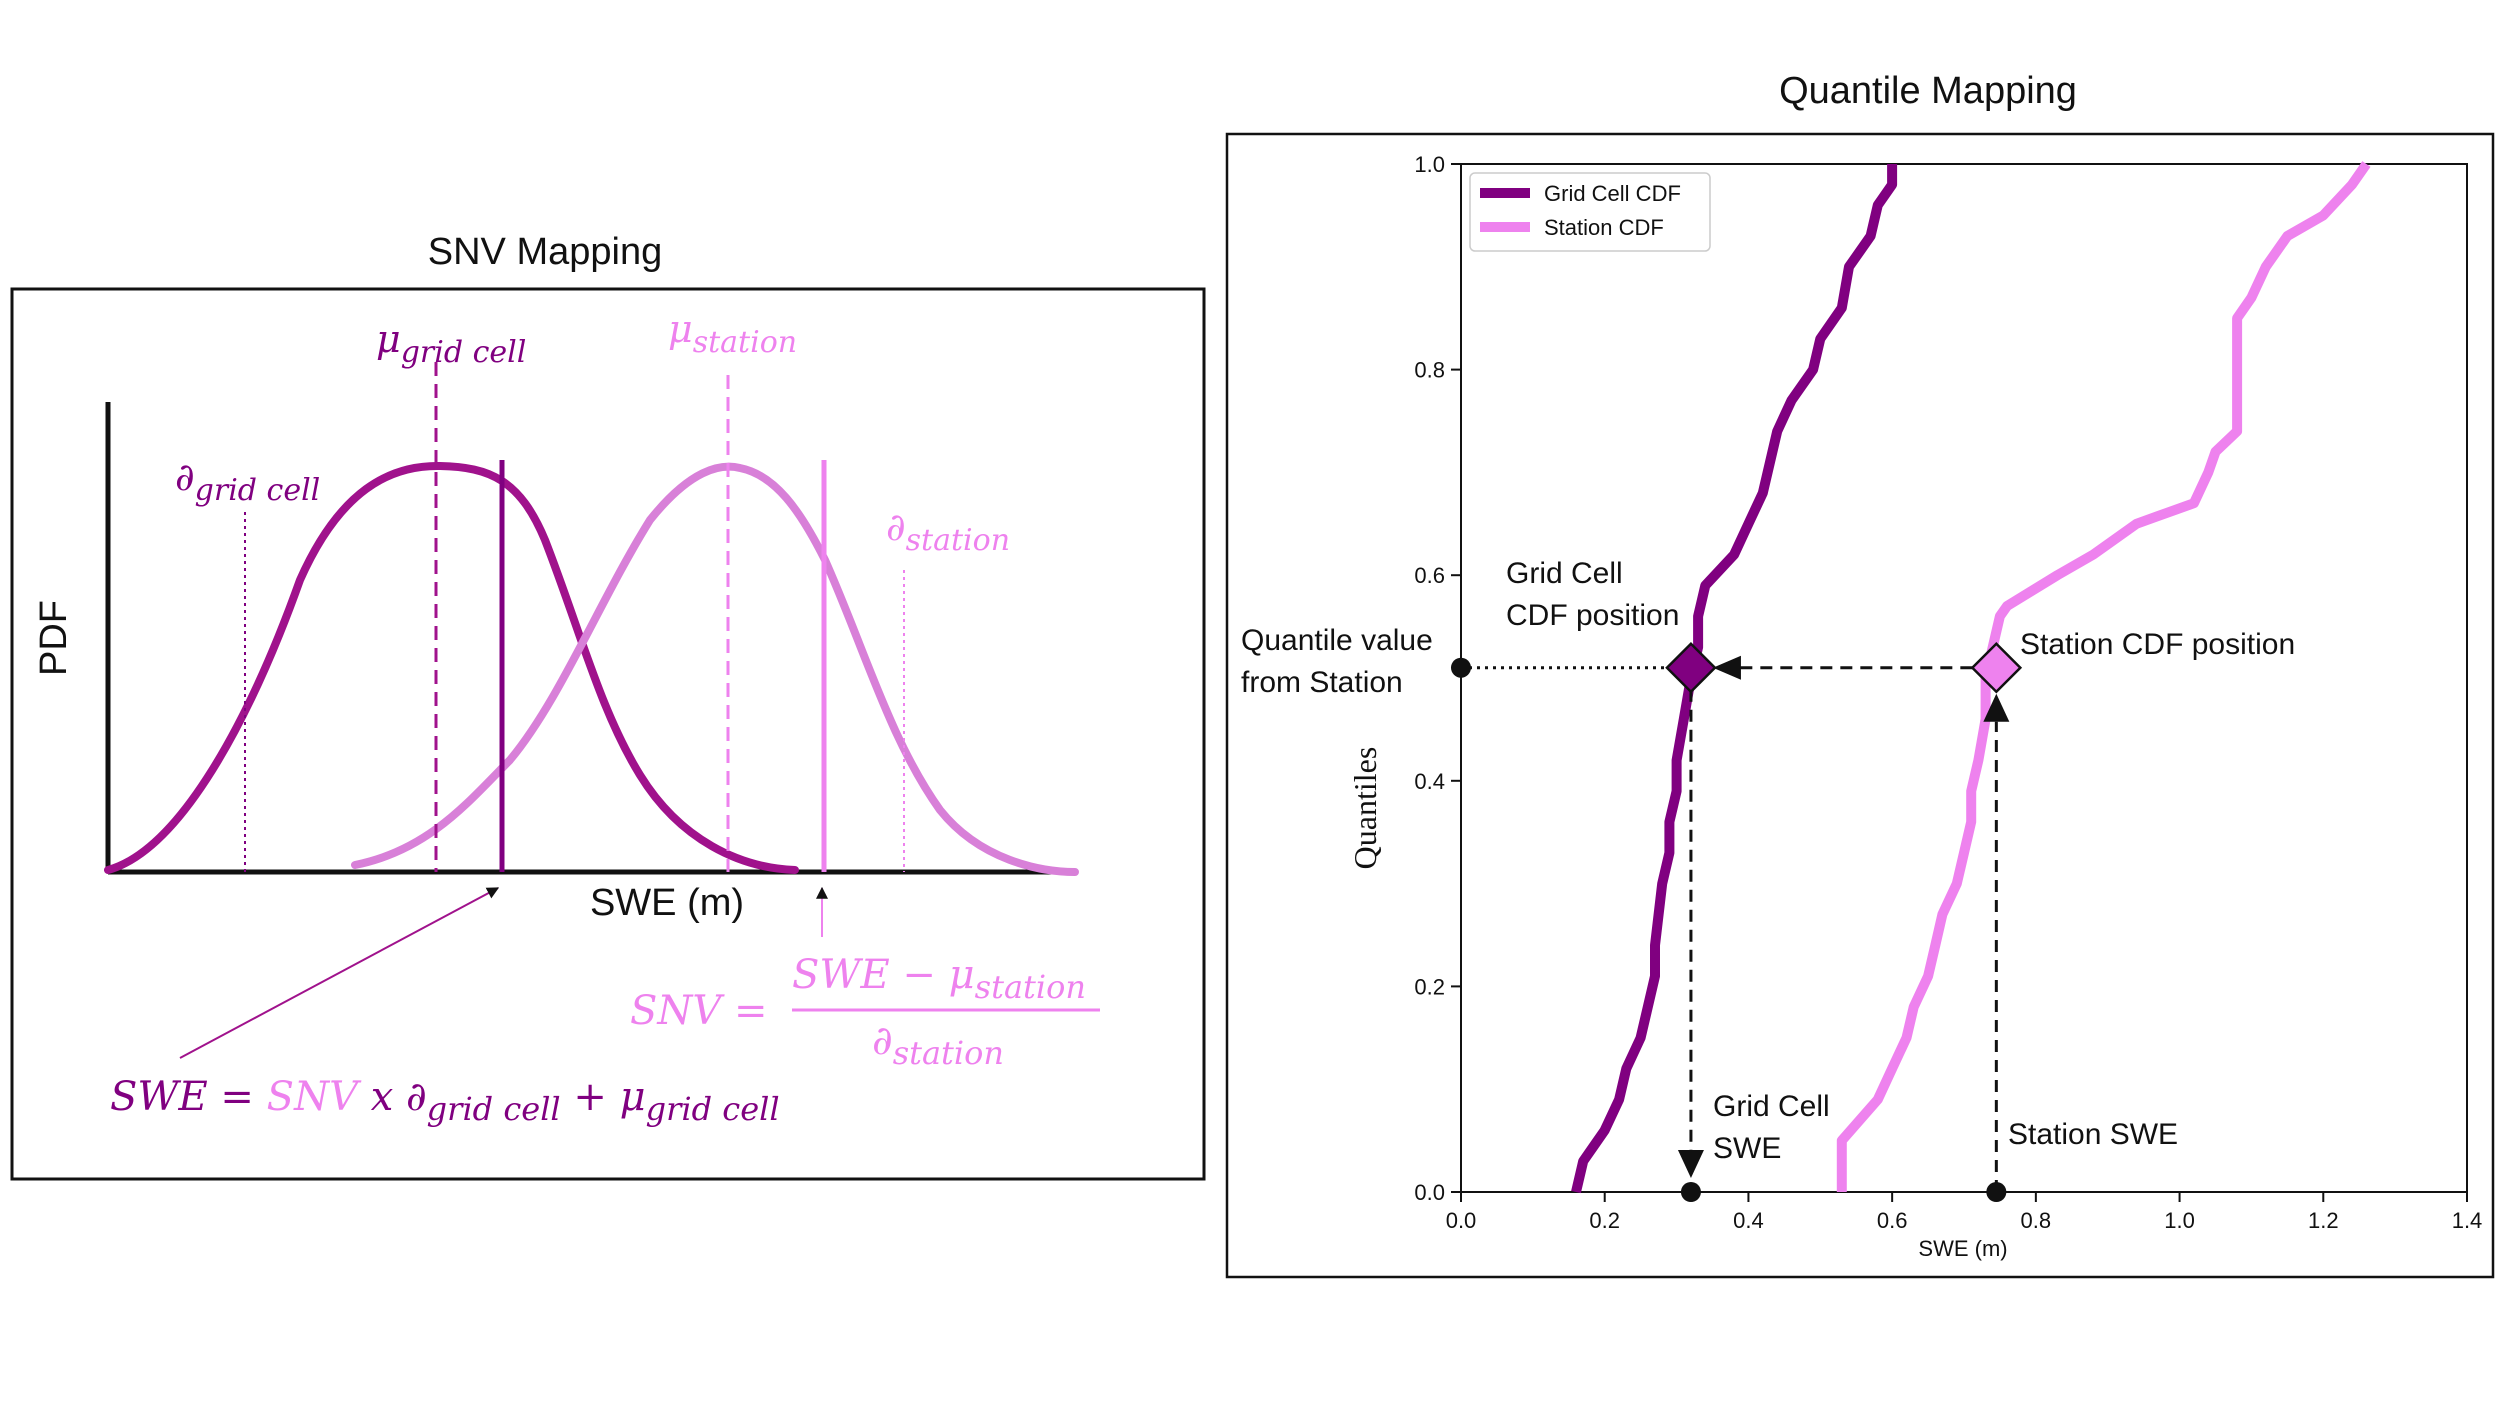  I want to click on grid-cell-cdf-line, so click(1734, 679).